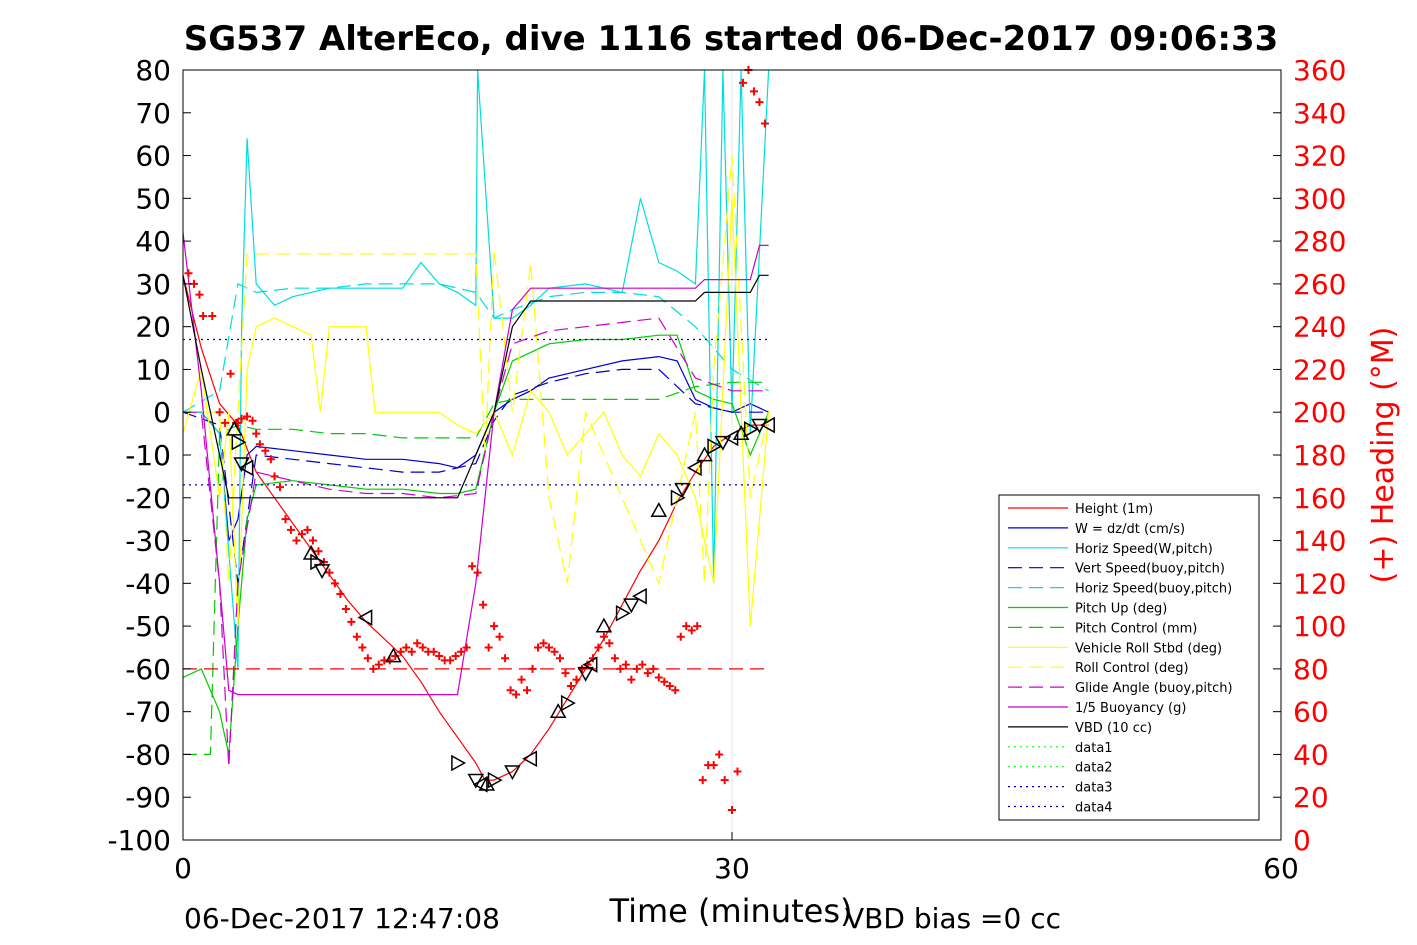 Image resolution: width=1417 pixels, height=945 pixels. Describe the element at coordinates (953, 918) in the screenshot. I see `footer-vbd-bias: VBD bias =0 cc` at that location.